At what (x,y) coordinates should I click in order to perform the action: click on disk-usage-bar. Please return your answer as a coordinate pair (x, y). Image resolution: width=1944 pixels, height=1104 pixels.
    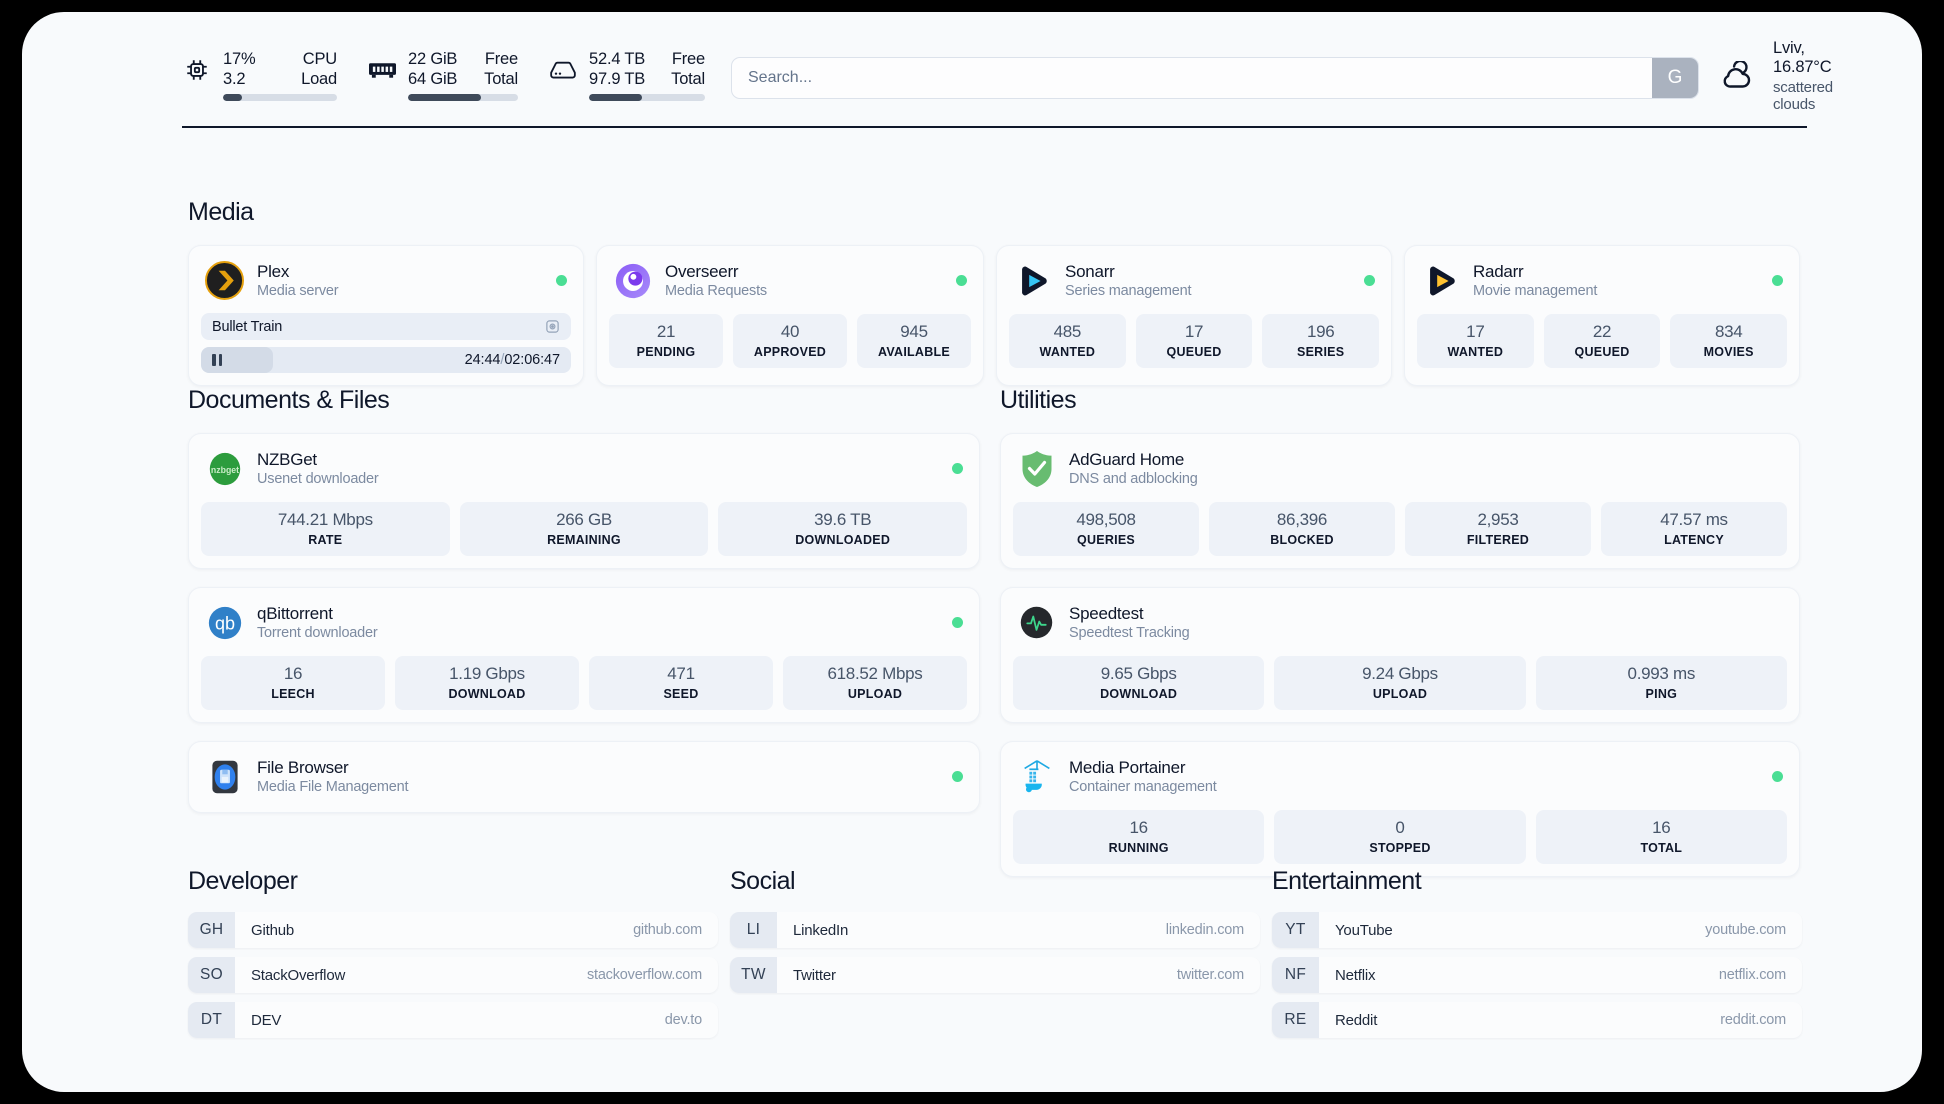
    Looking at the image, I should click on (647, 97).